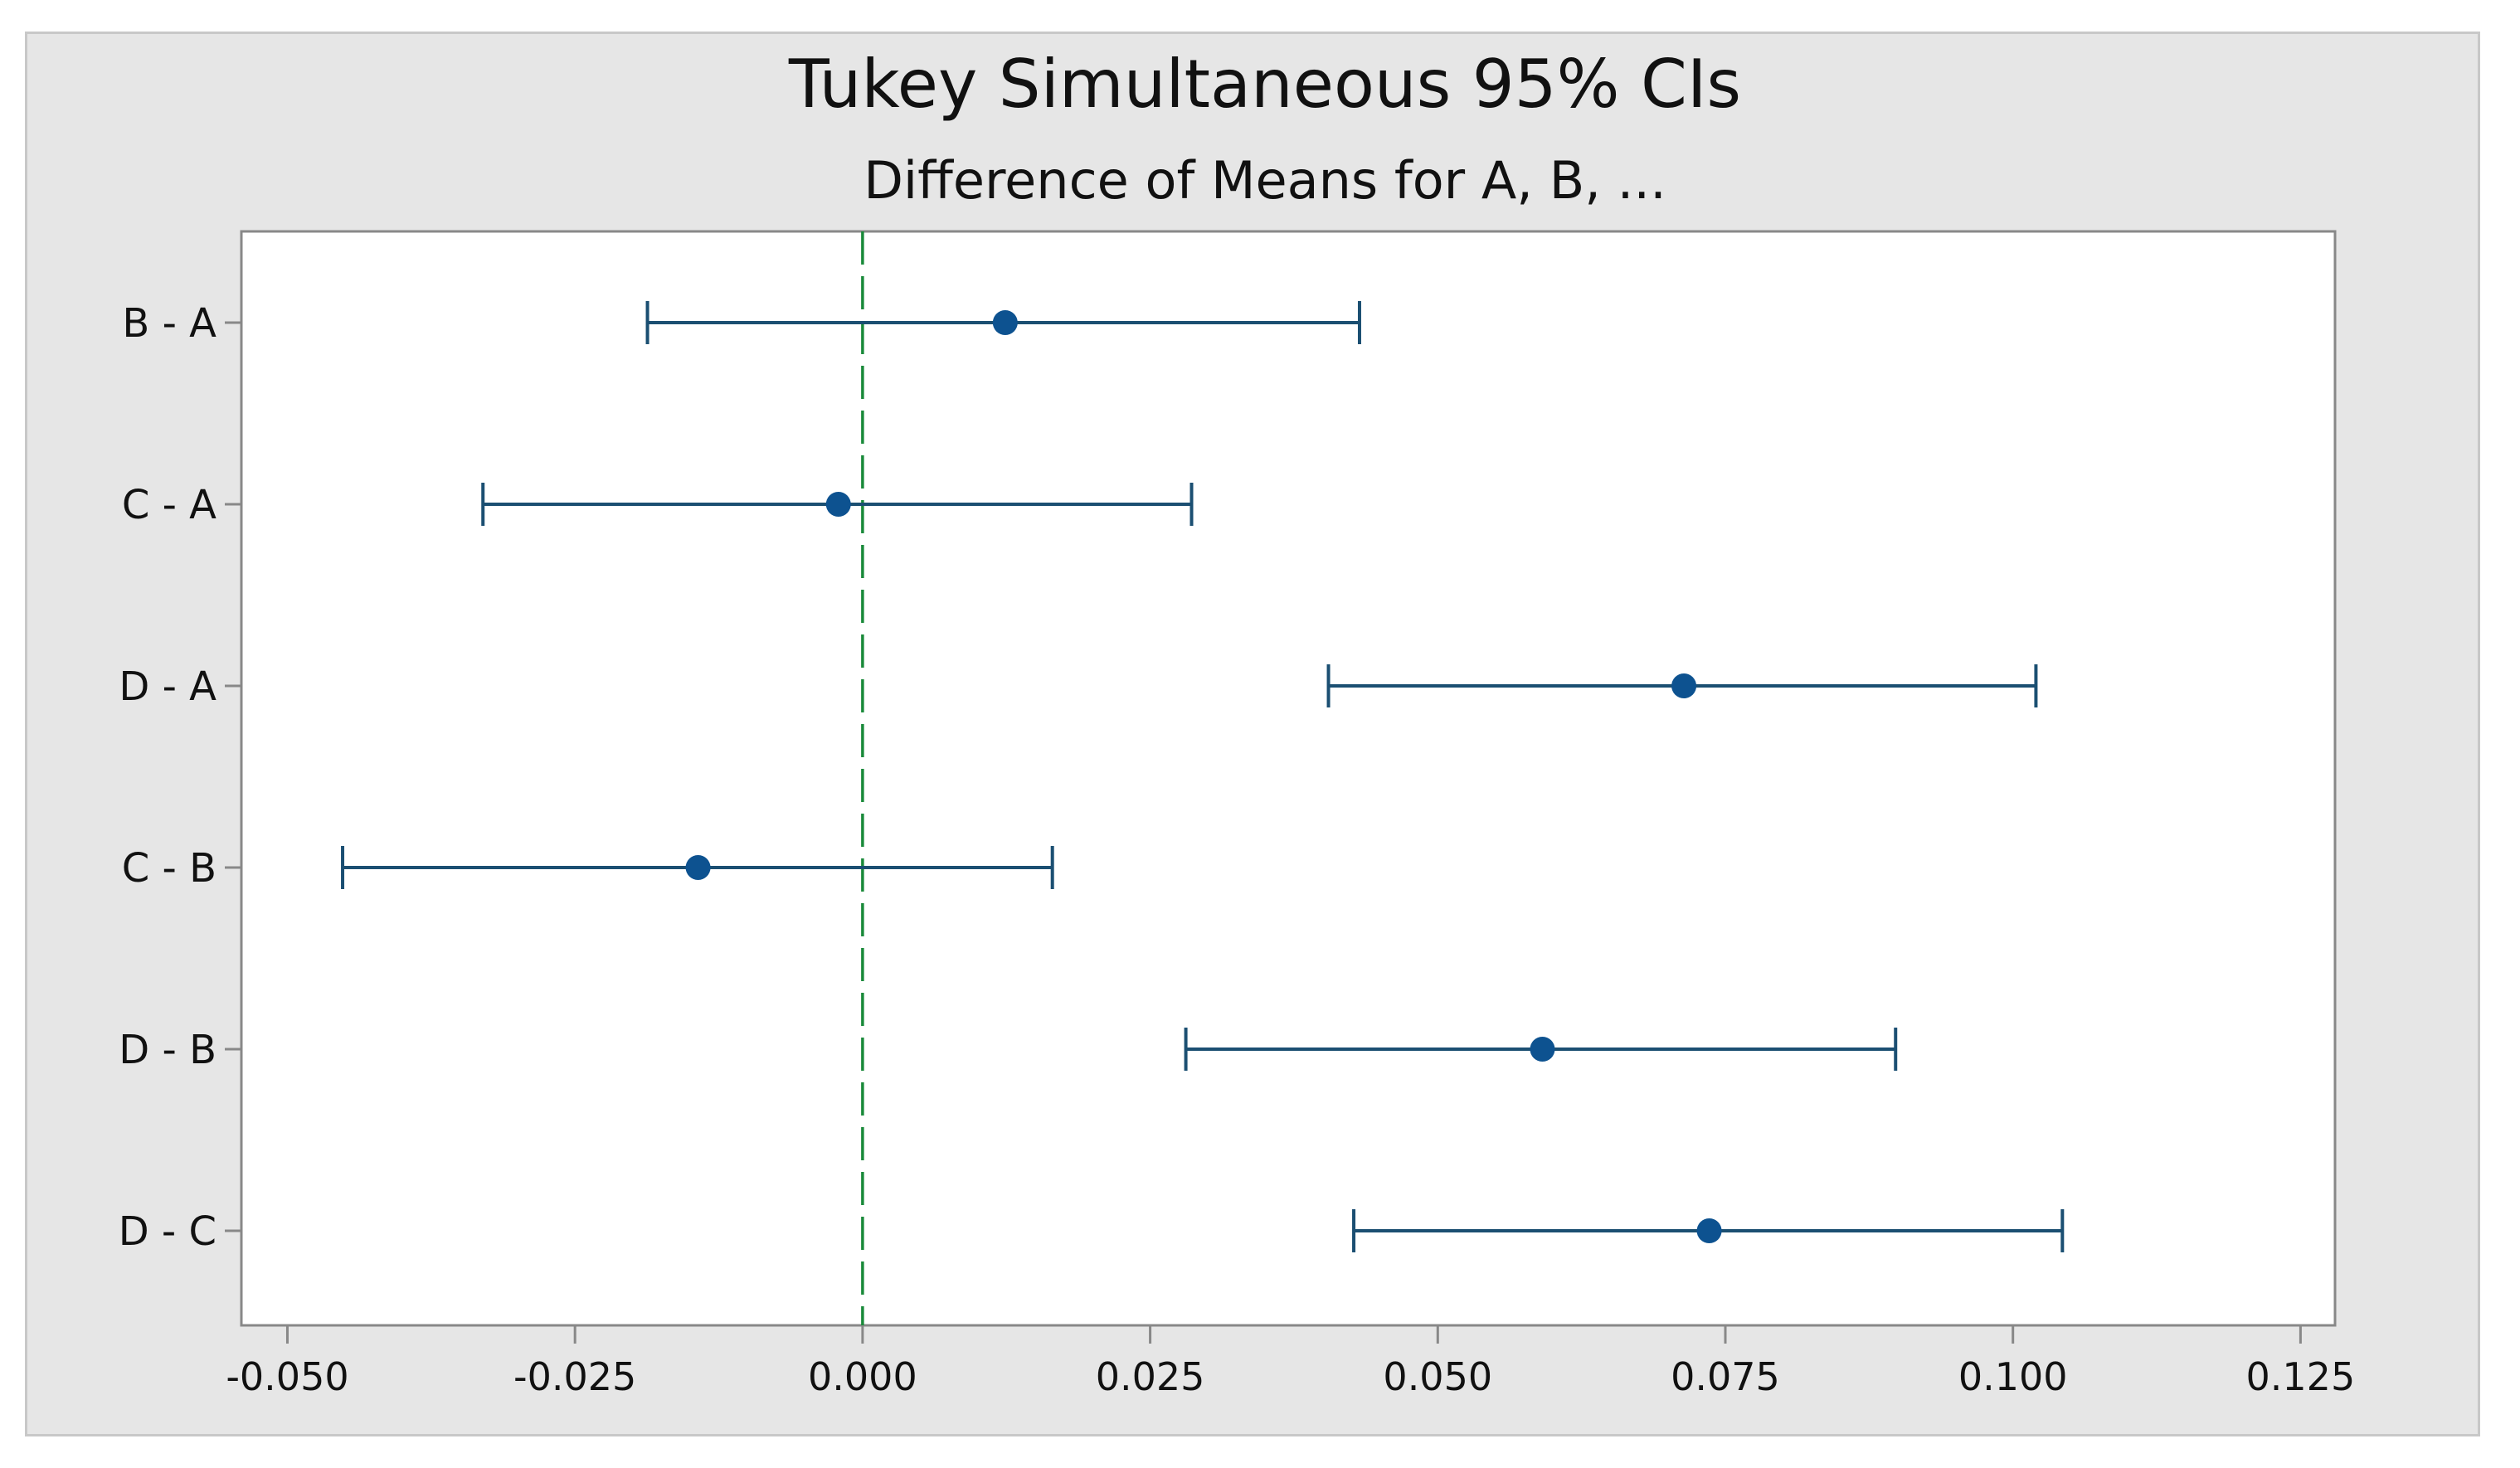 This screenshot has height=1468, width=2520. Describe the element at coordinates (167, 687) in the screenshot. I see `y-tick-label: D - A` at that location.